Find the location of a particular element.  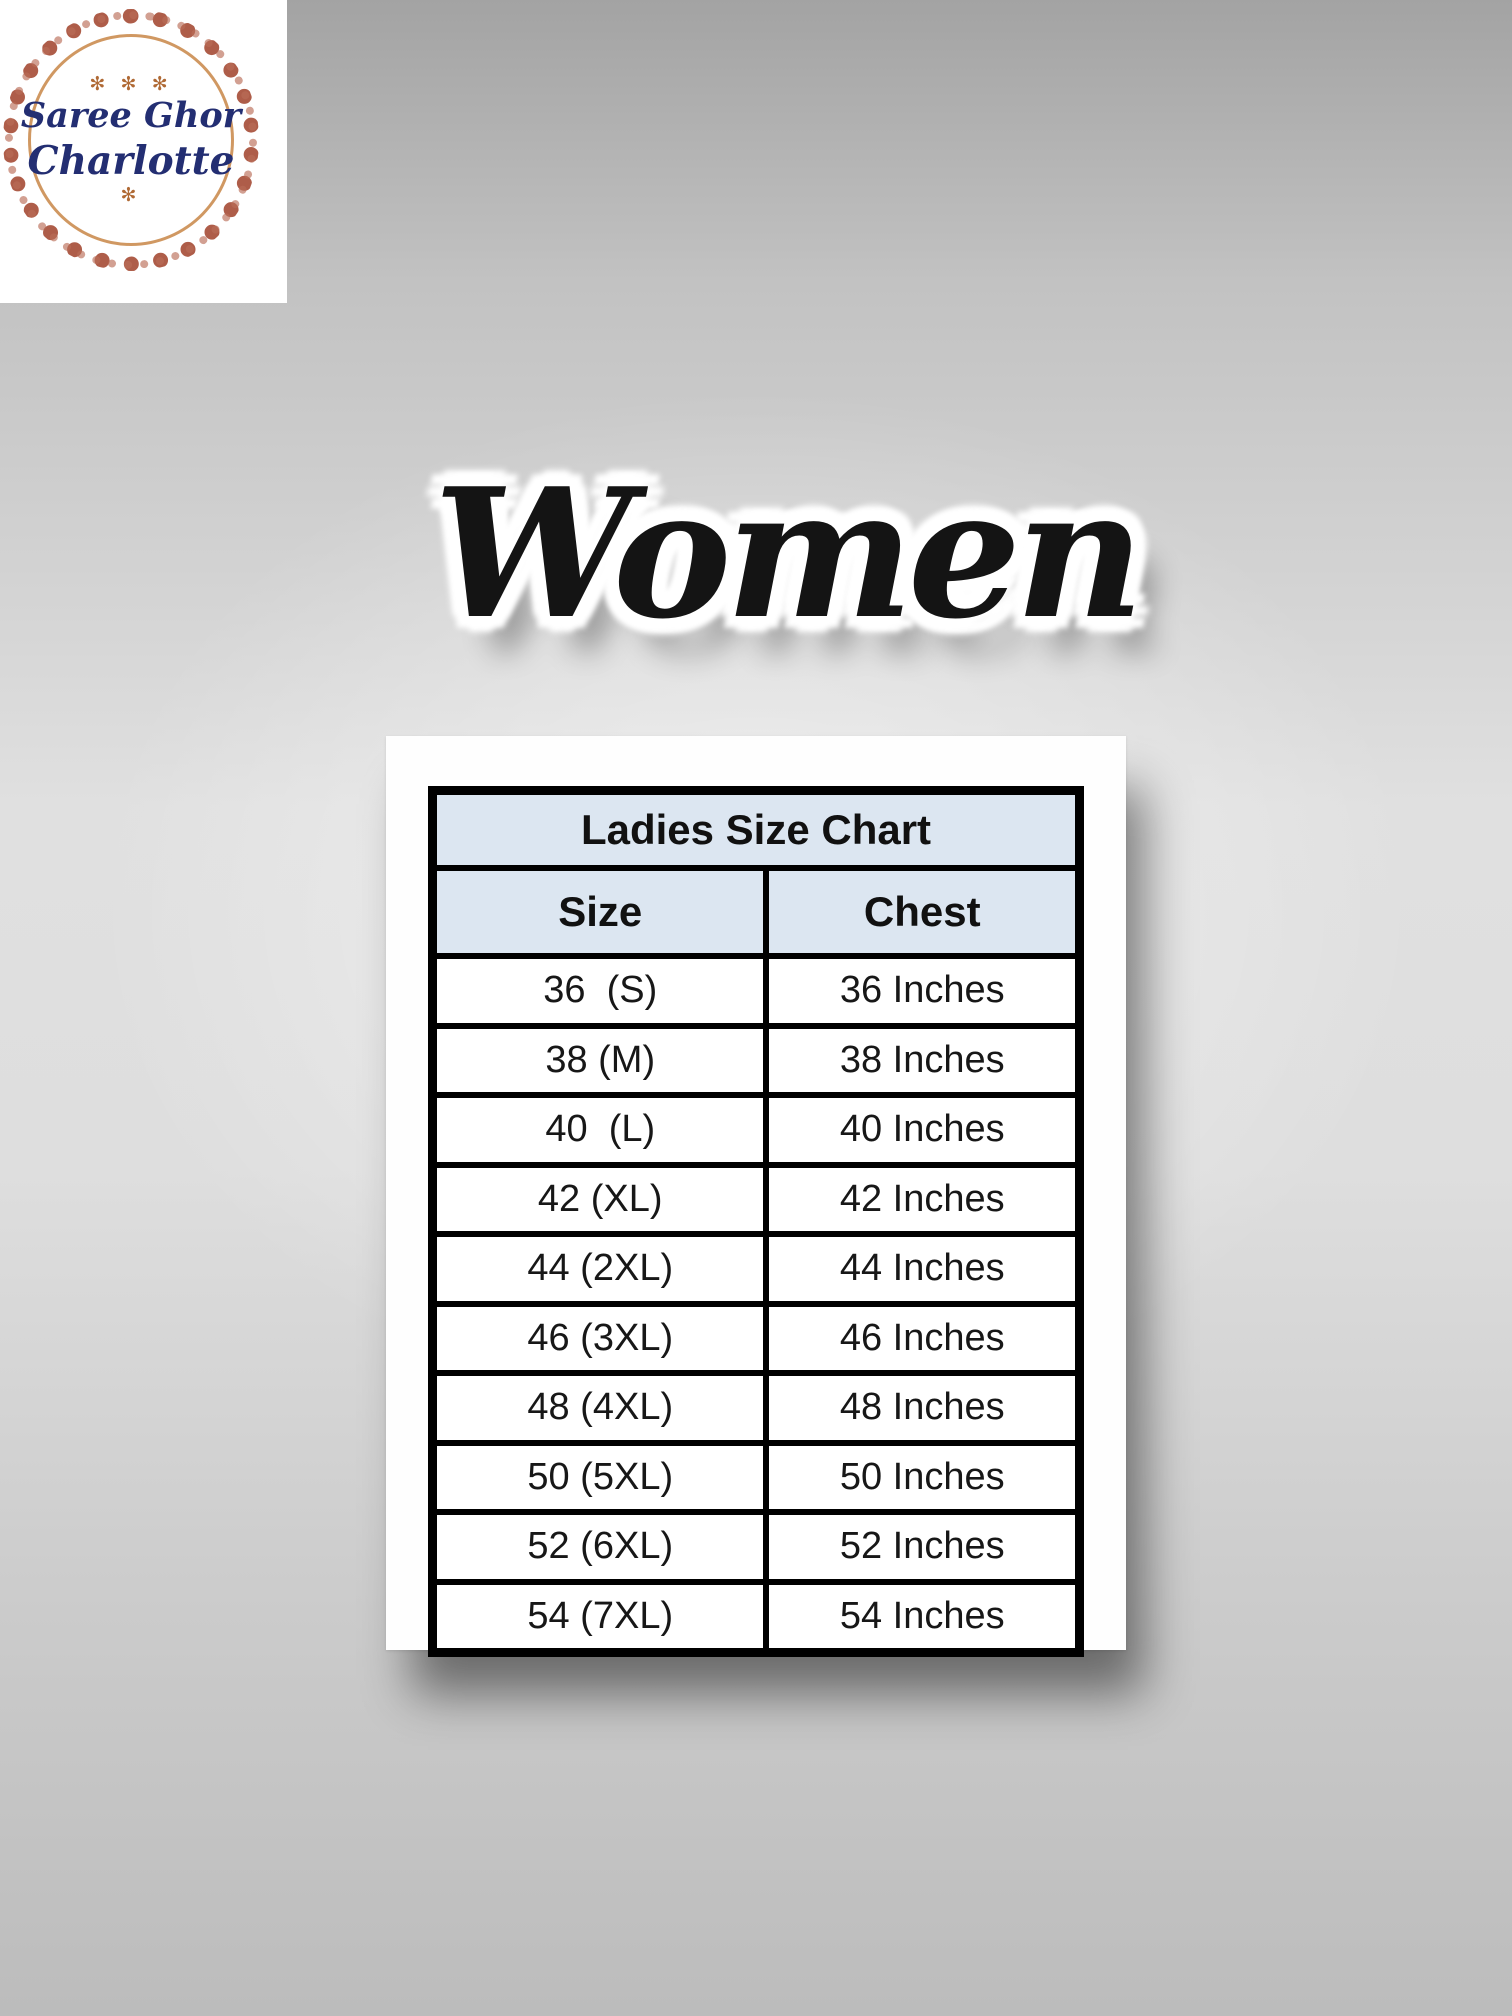

chest-cell: 38 Inches is located at coordinates (923, 1060).